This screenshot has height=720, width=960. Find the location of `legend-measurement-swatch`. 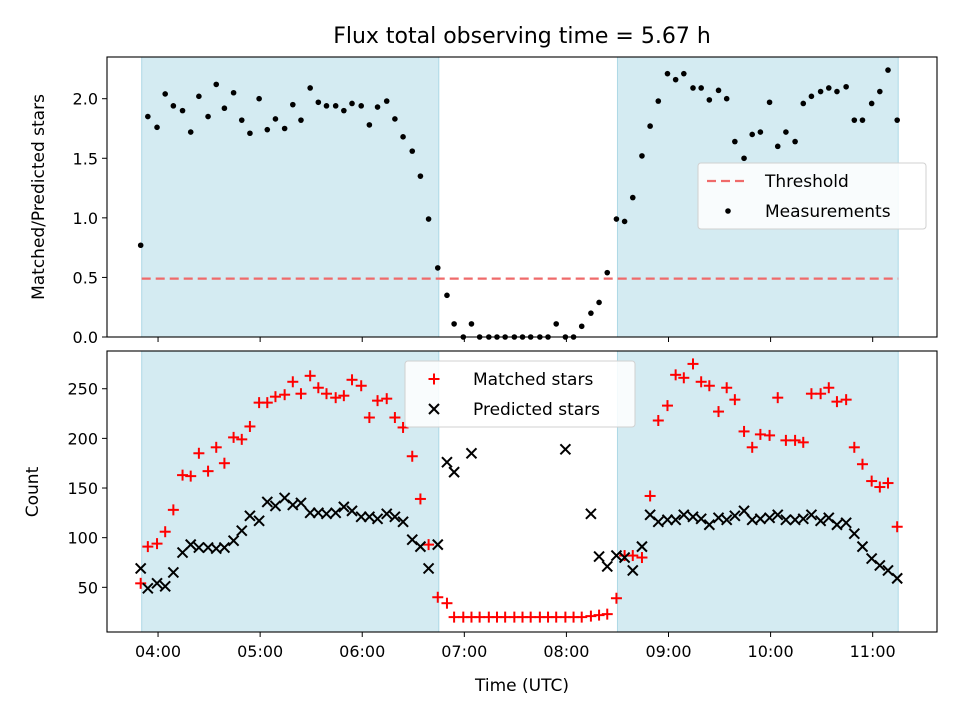

legend-measurement-swatch is located at coordinates (728, 211).